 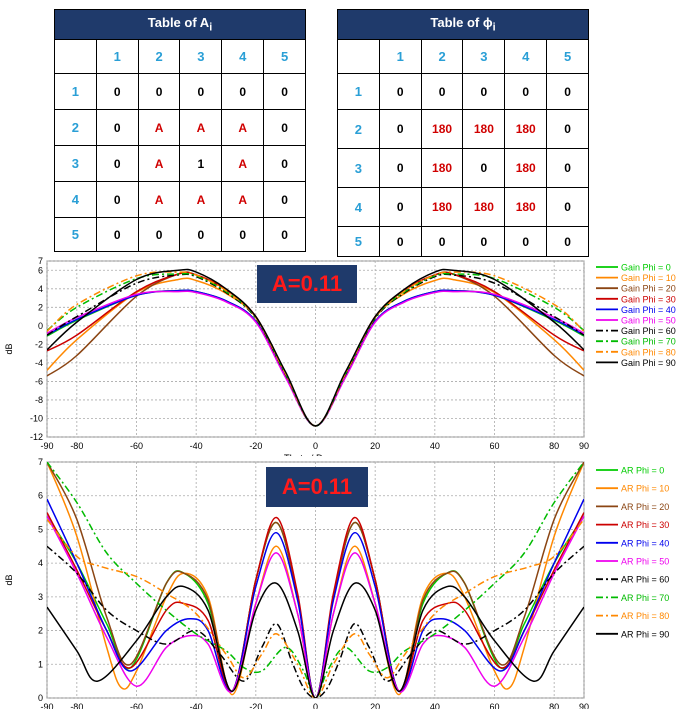 I want to click on table-phi-row-header: 5, so click(x=358, y=241).